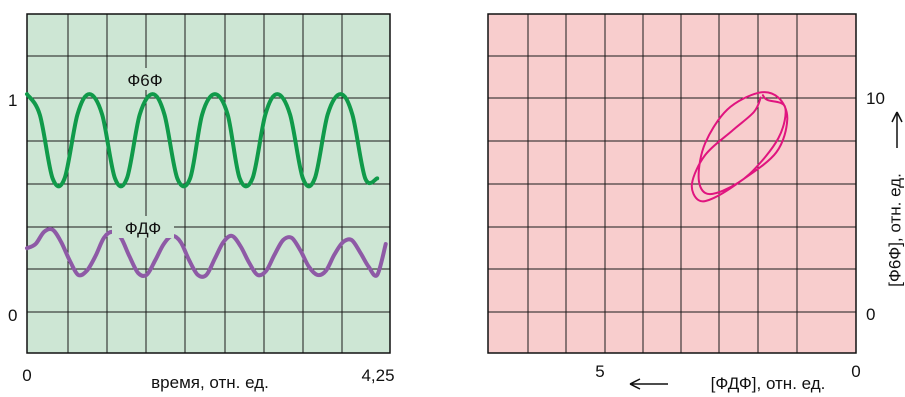  I want to click on series-label-fdf: ФДФ, so click(143, 228).